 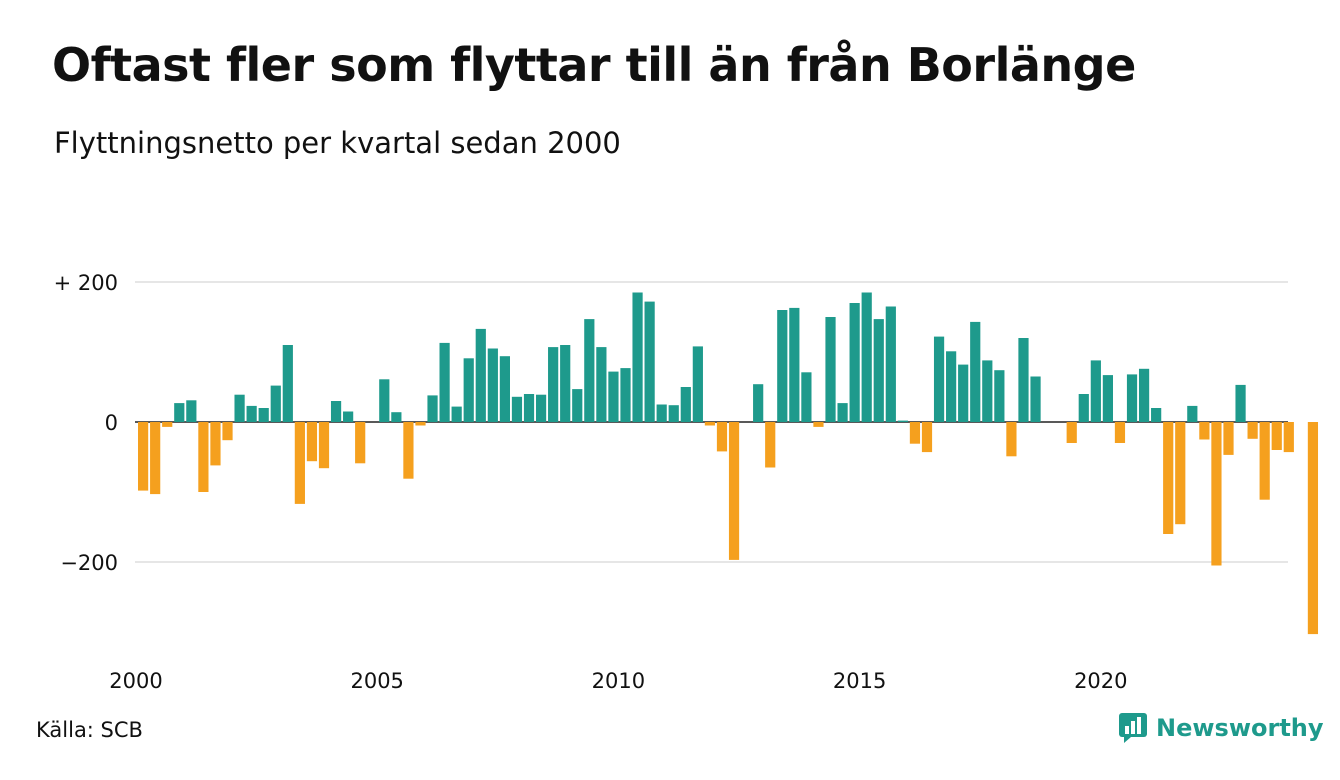 What do you see at coordinates (111, 423) in the screenshot?
I see `y-tick-label: 0` at bounding box center [111, 423].